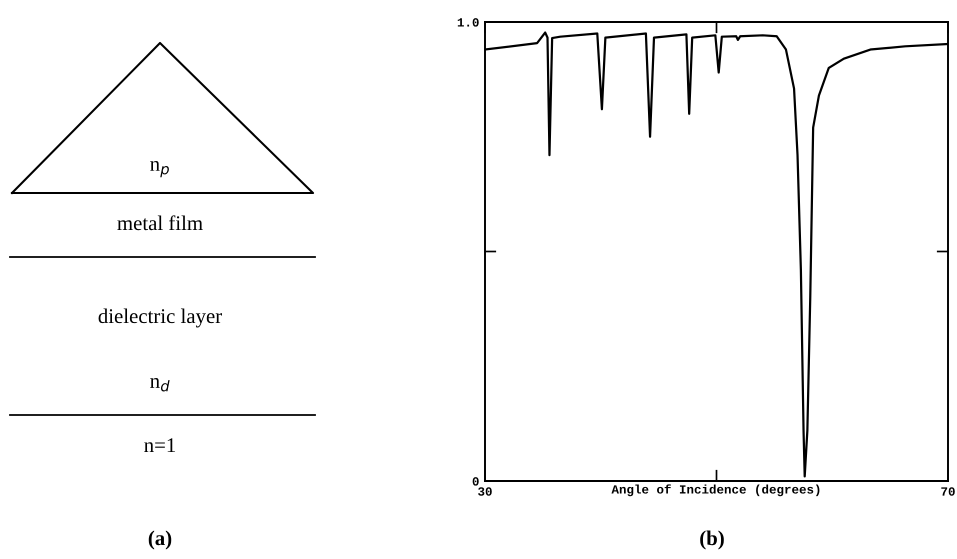  What do you see at coordinates (948, 491) in the screenshot?
I see `x-tick-label: 70` at bounding box center [948, 491].